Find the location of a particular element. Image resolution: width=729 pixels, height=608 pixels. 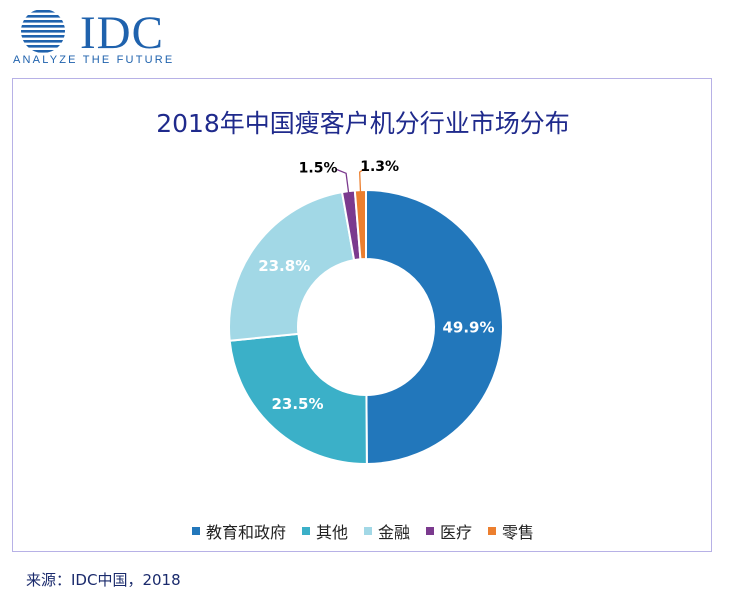

legend-label-3: 医疗 is located at coordinates (456, 532).